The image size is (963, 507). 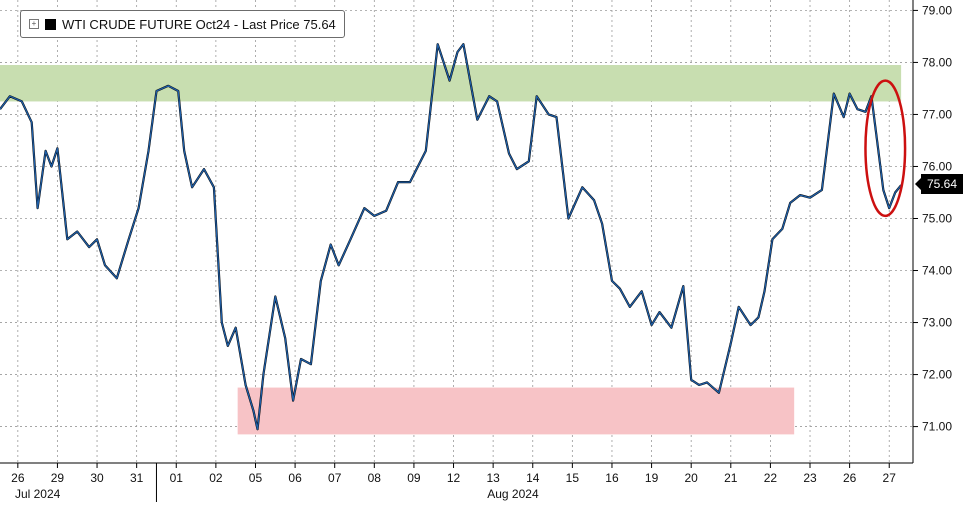 I want to click on x-tick-label-5: 02, so click(x=216, y=478).